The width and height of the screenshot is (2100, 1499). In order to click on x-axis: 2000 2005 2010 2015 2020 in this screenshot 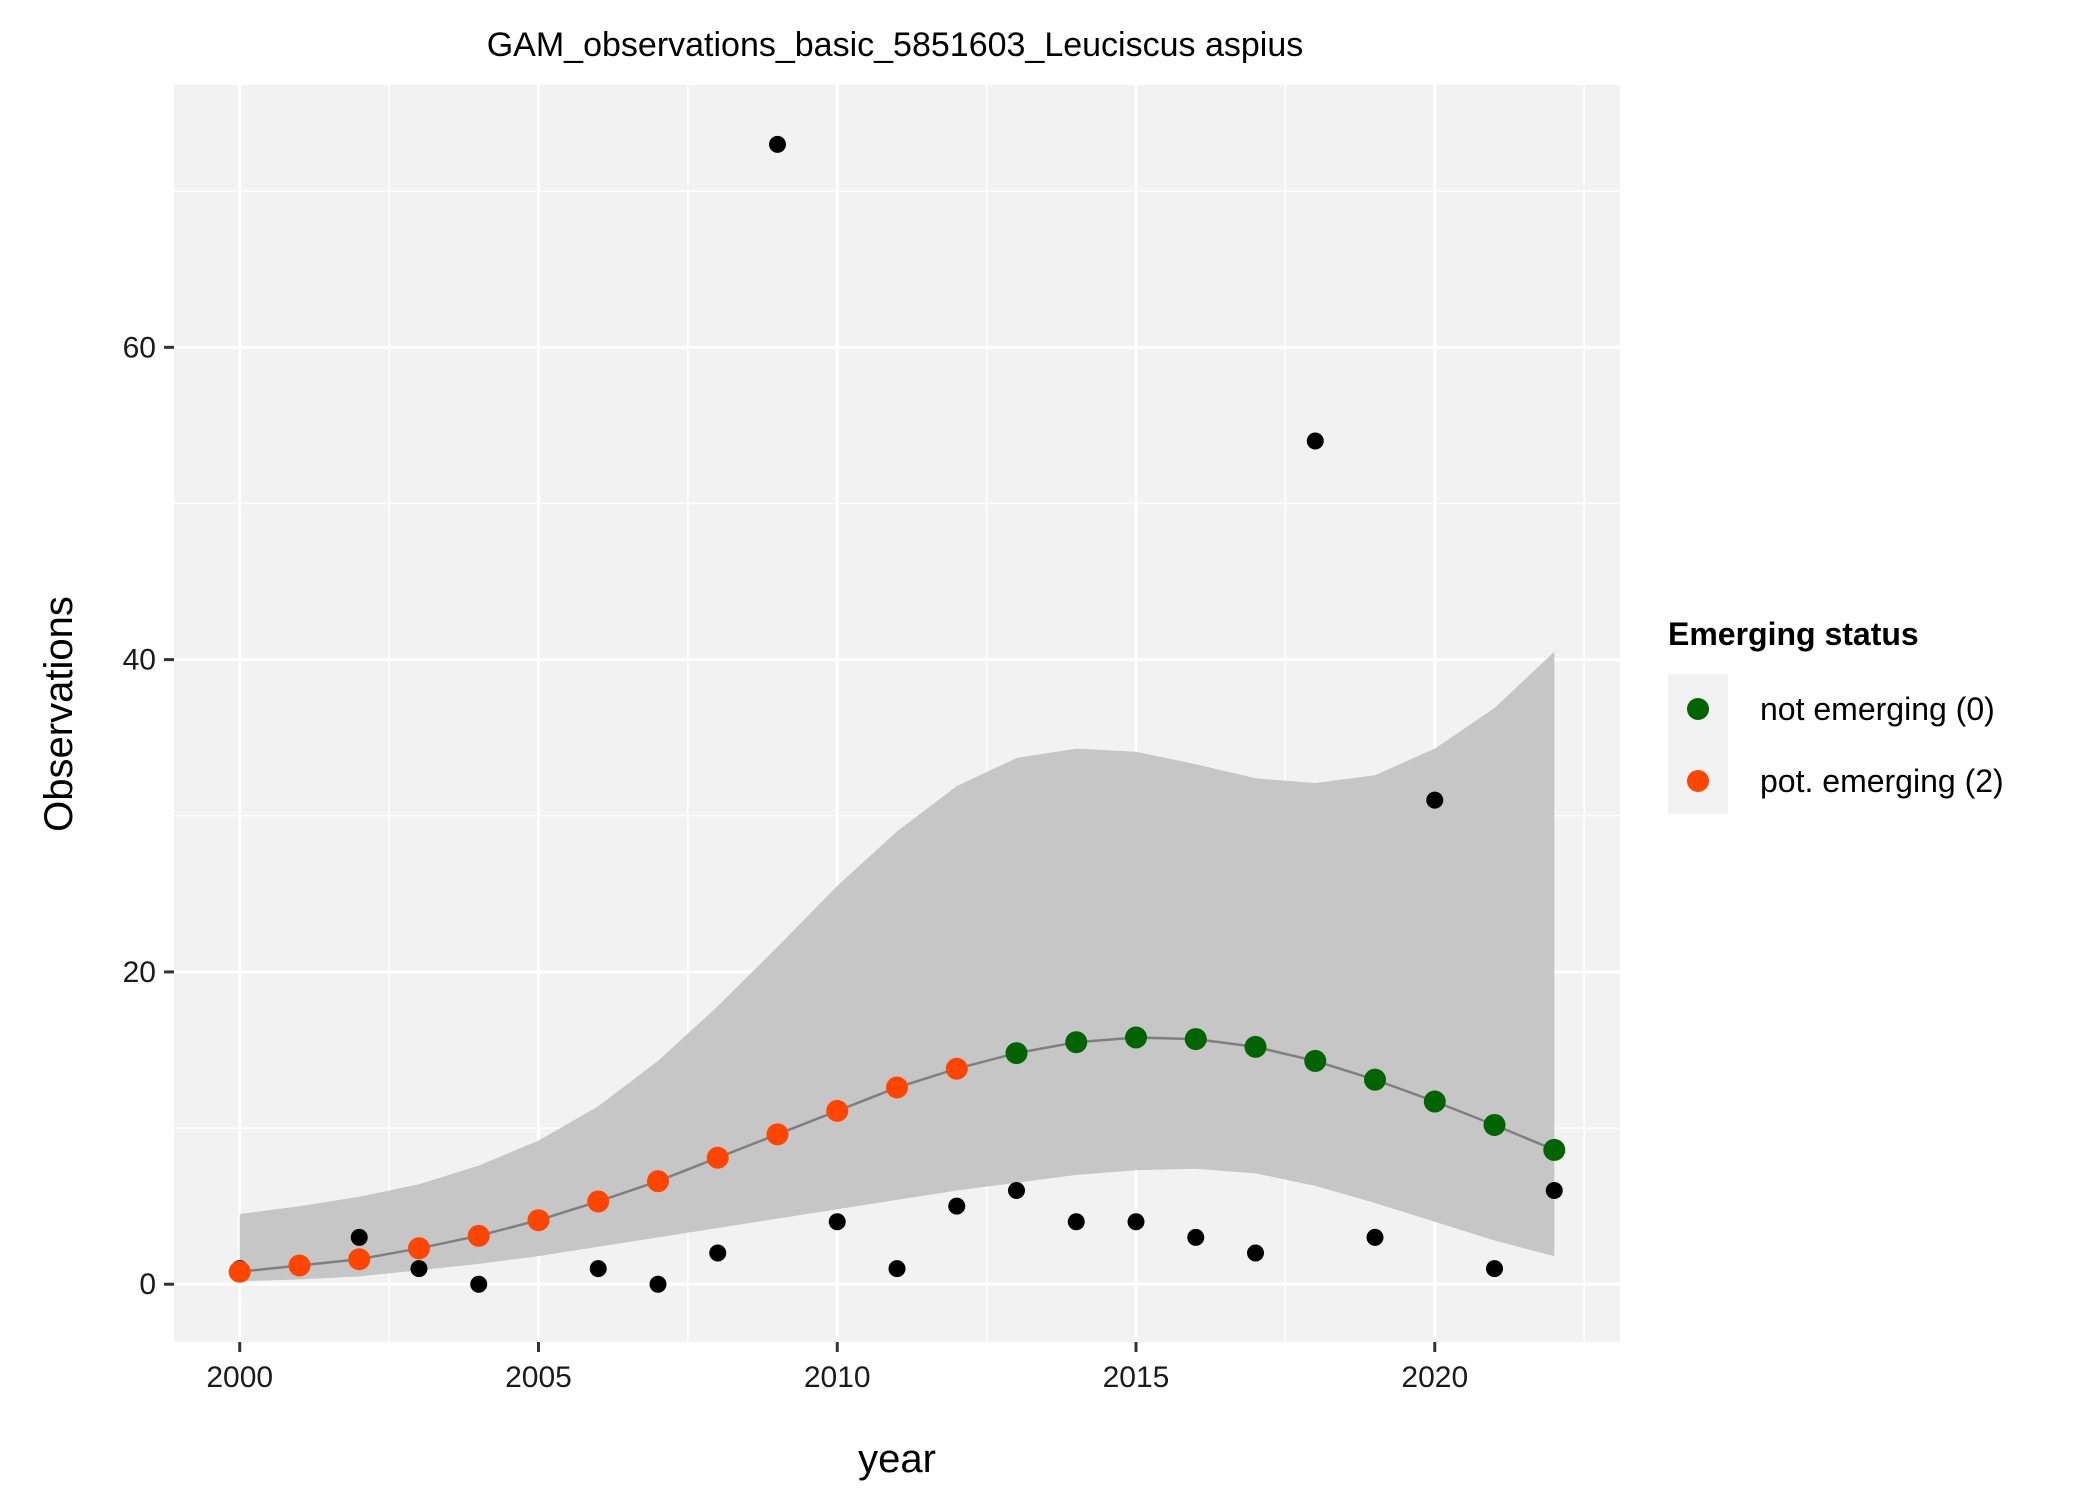, I will do `click(837, 1368)`.